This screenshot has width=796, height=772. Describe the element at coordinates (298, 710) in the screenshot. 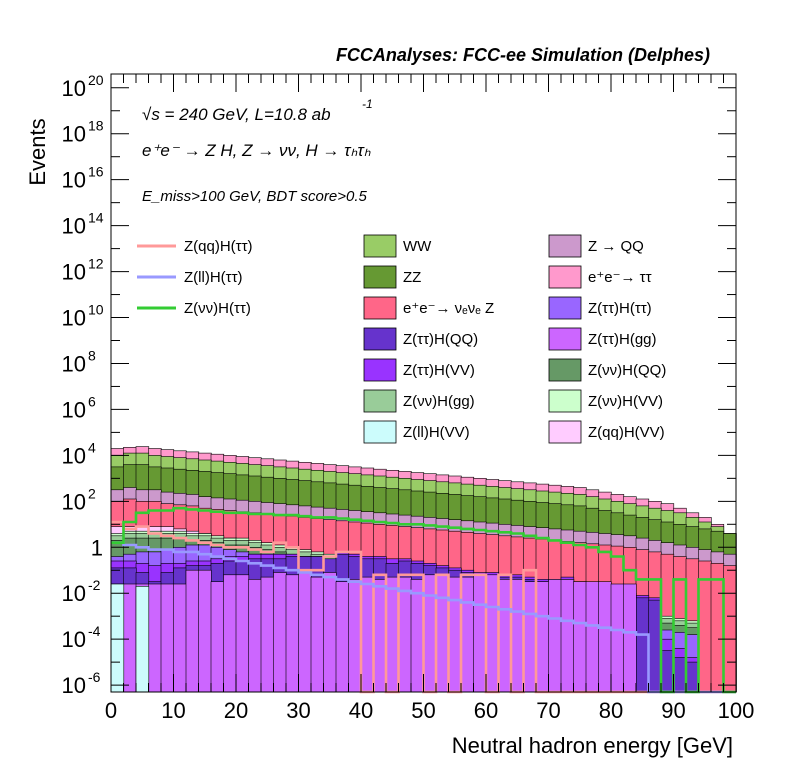

I see `x-tick-label: 30` at that location.